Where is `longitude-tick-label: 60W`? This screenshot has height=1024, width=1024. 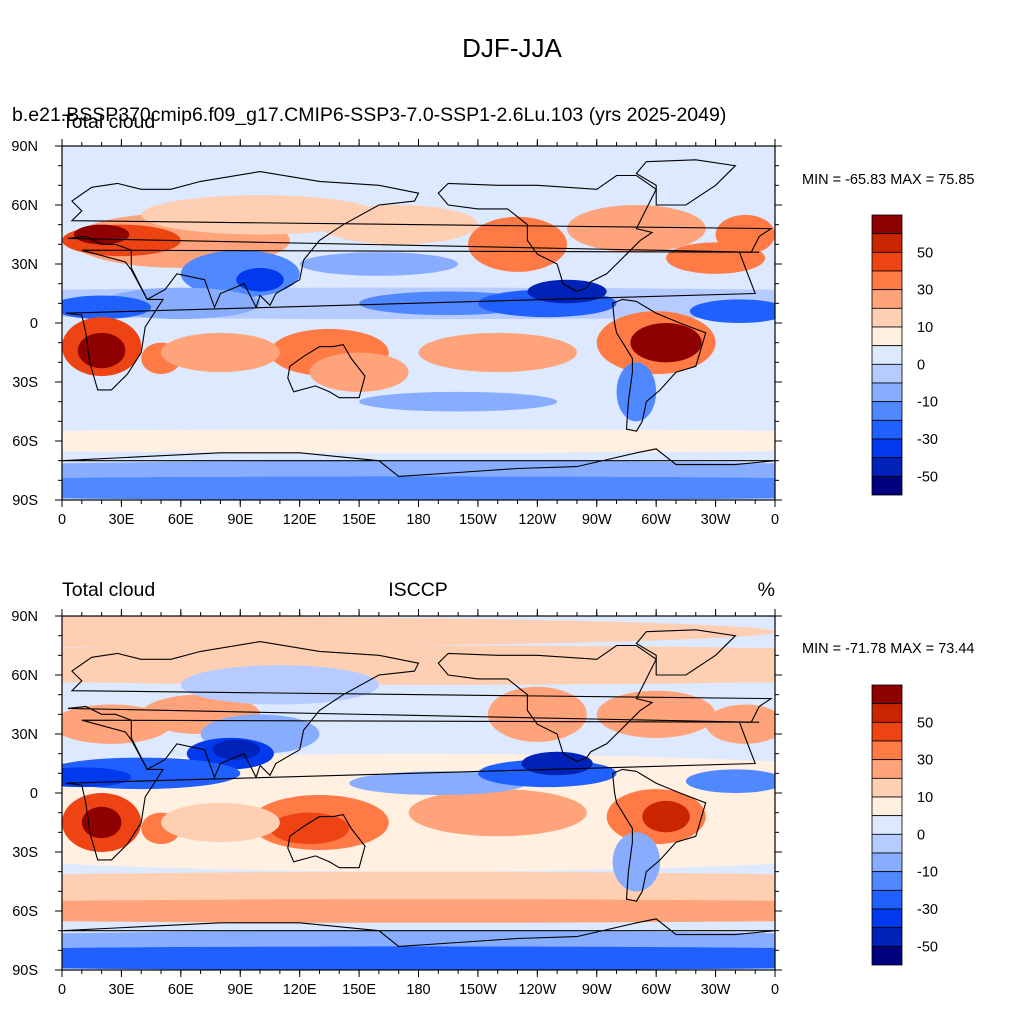
longitude-tick-label: 60W is located at coordinates (656, 990).